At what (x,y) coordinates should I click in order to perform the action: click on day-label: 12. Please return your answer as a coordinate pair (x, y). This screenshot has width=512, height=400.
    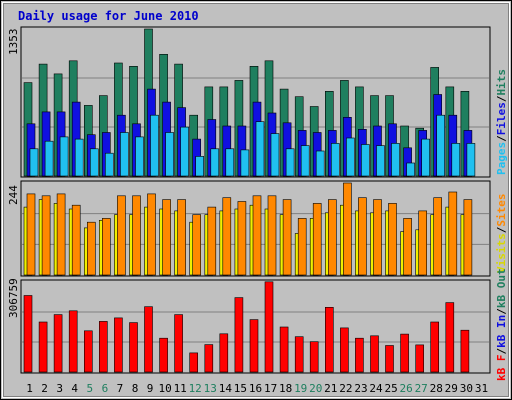
    Looking at the image, I should click on (195, 388).